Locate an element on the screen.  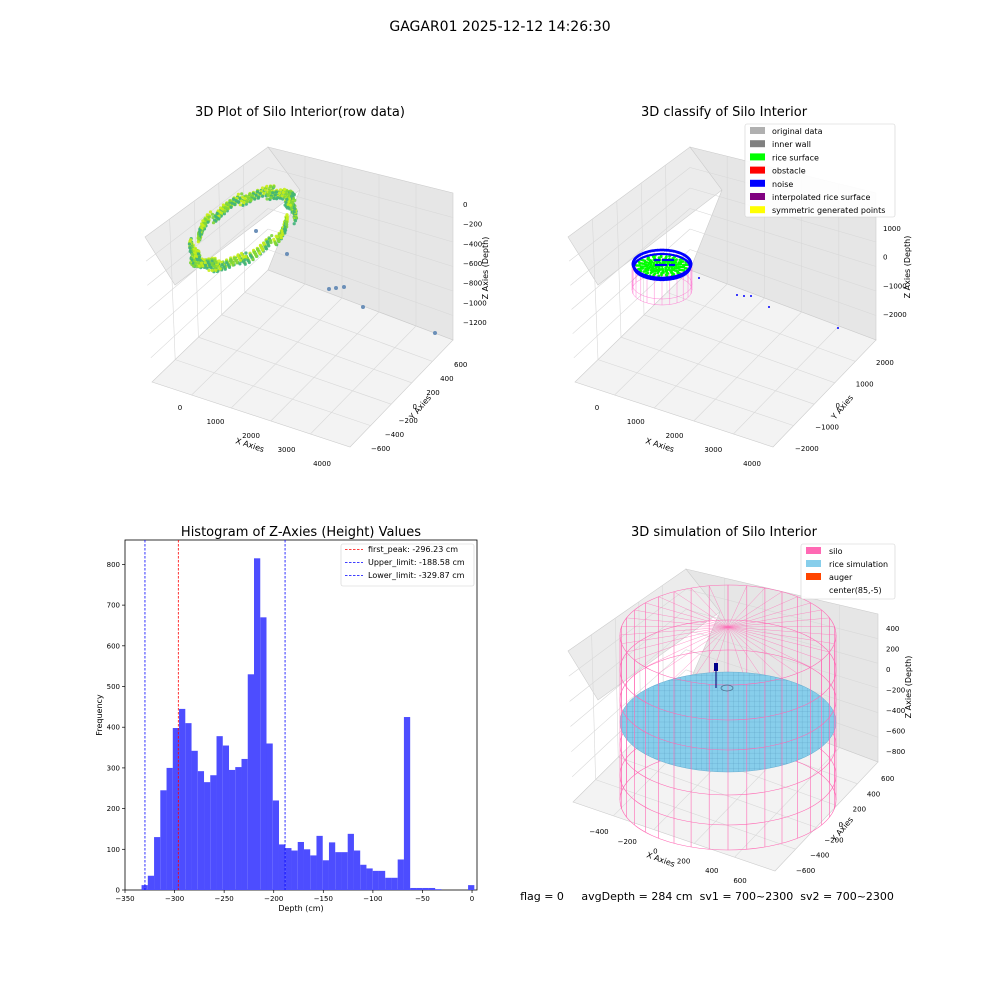
classify-y-tick-labels: −2000 −1000 0 1000 2000 is located at coordinates (844, 406).